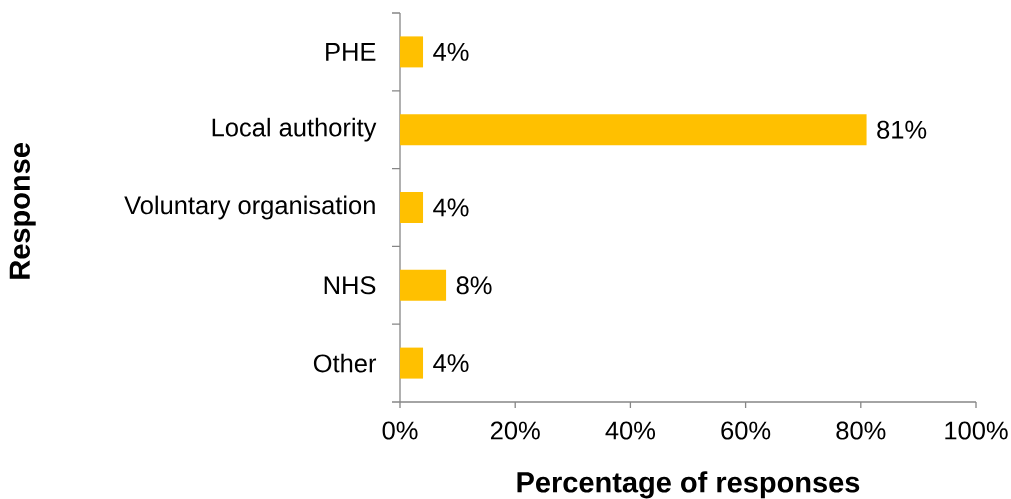 The width and height of the screenshot is (1011, 499). Describe the element at coordinates (474, 285) in the screenshot. I see `data-label: 8%` at that location.